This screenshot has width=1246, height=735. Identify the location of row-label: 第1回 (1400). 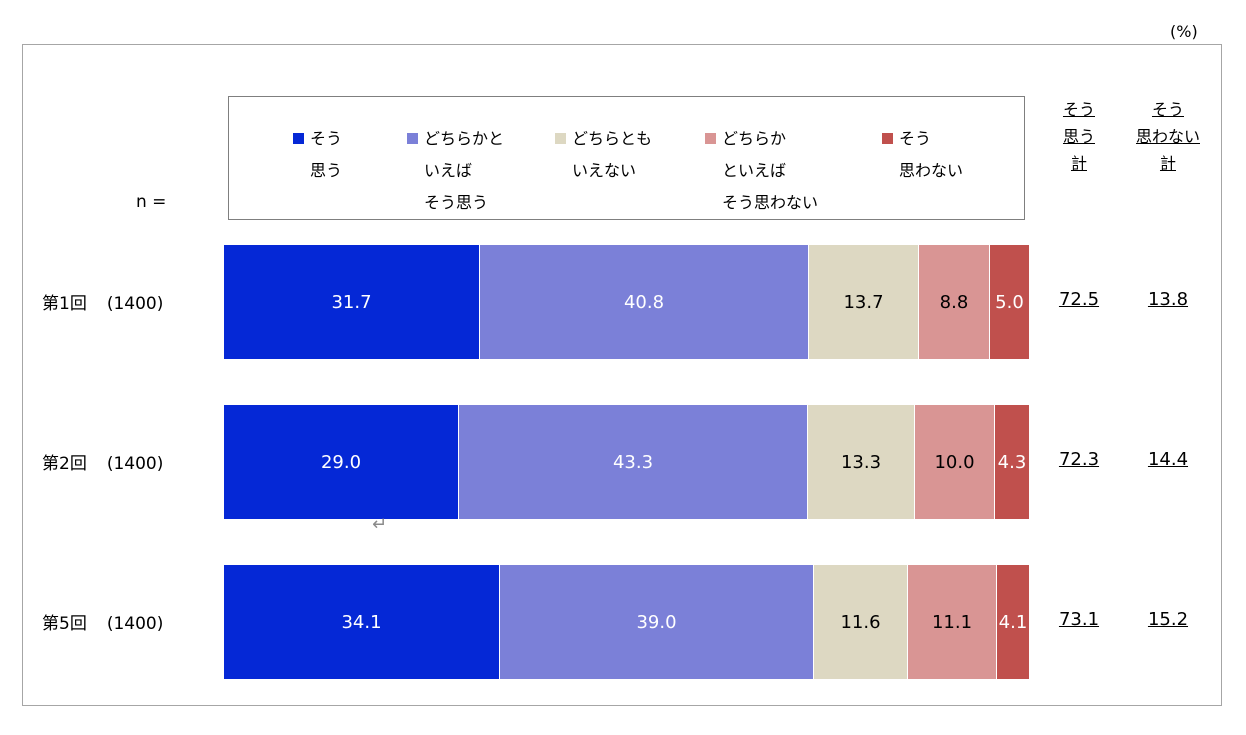
(102, 301).